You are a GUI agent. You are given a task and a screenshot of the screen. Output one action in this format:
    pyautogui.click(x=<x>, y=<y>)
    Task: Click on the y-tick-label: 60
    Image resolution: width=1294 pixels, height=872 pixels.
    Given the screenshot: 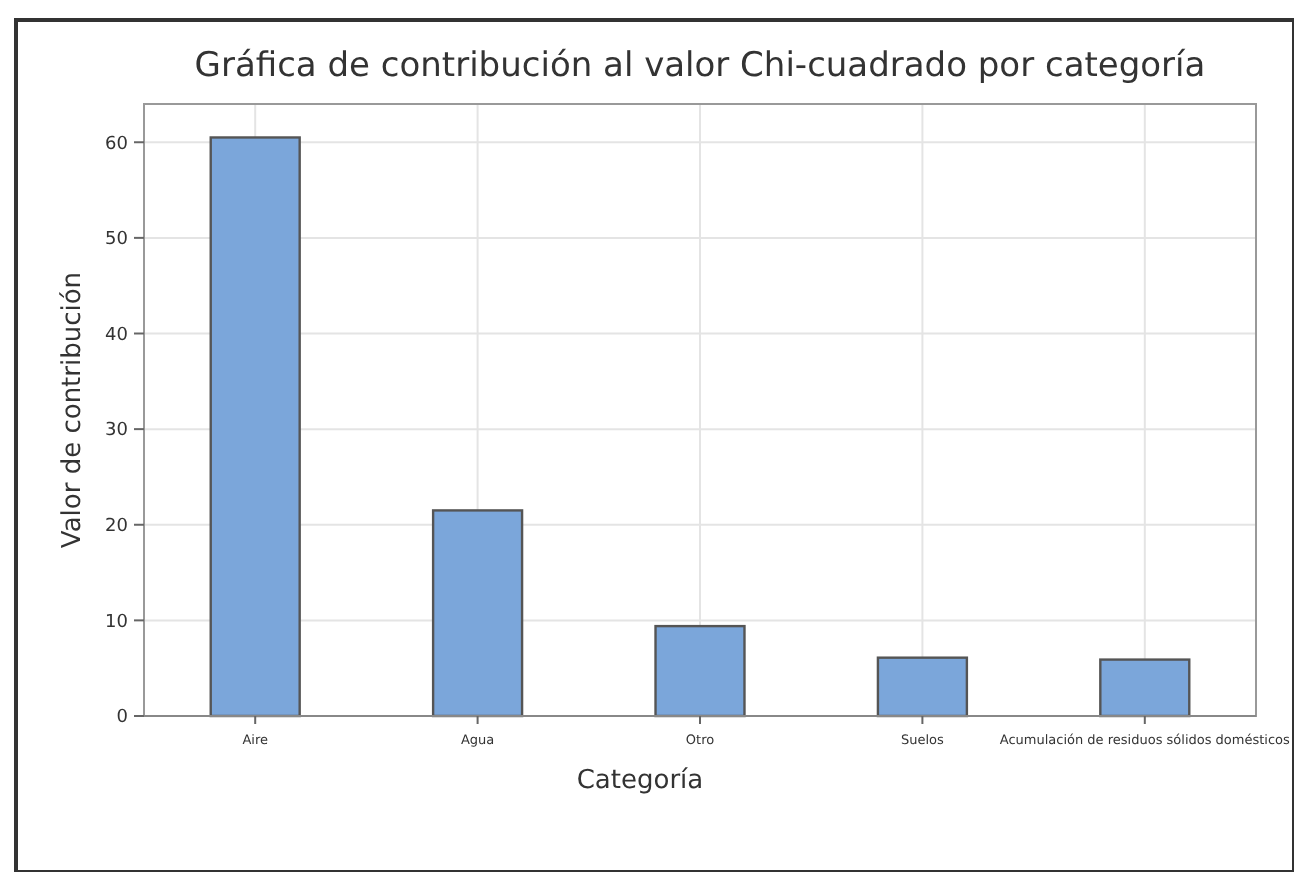 What is the action you would take?
    pyautogui.click(x=117, y=144)
    